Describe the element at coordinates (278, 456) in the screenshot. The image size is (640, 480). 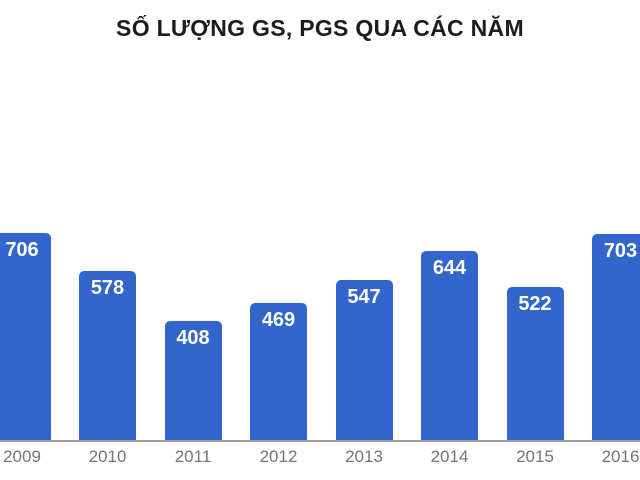
I see `x-tick-label: 2012` at that location.